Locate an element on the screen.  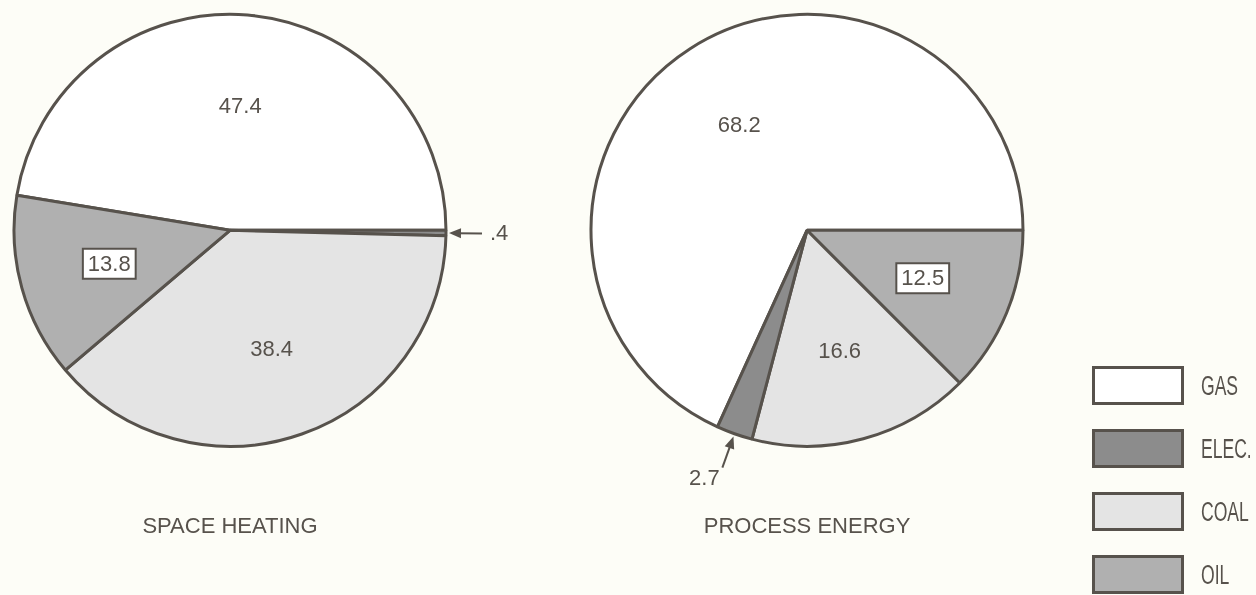
text: SPACE HEATING is located at coordinates (230, 525).